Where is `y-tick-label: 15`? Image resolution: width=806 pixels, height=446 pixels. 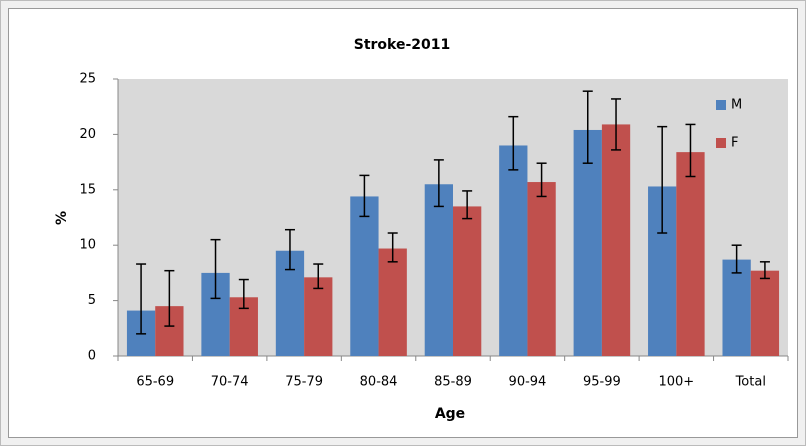
y-tick-label: 15 is located at coordinates (87, 189).